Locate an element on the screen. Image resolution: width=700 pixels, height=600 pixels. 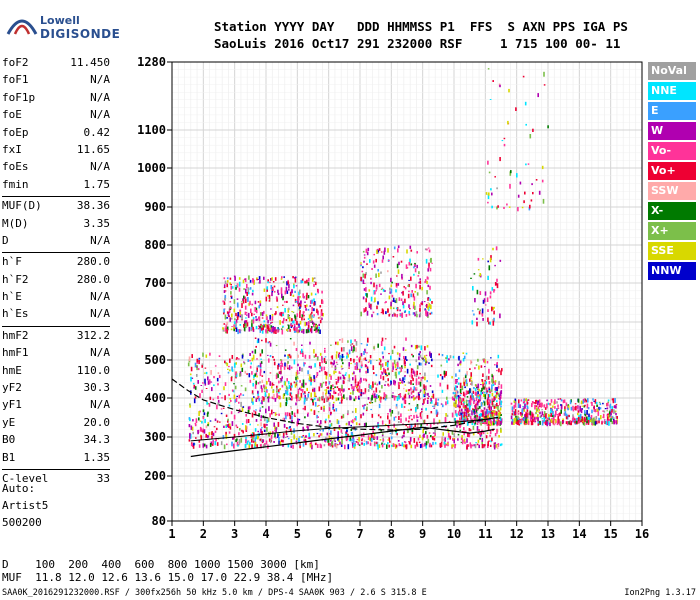
param-separator is located at coordinates (56, 253).